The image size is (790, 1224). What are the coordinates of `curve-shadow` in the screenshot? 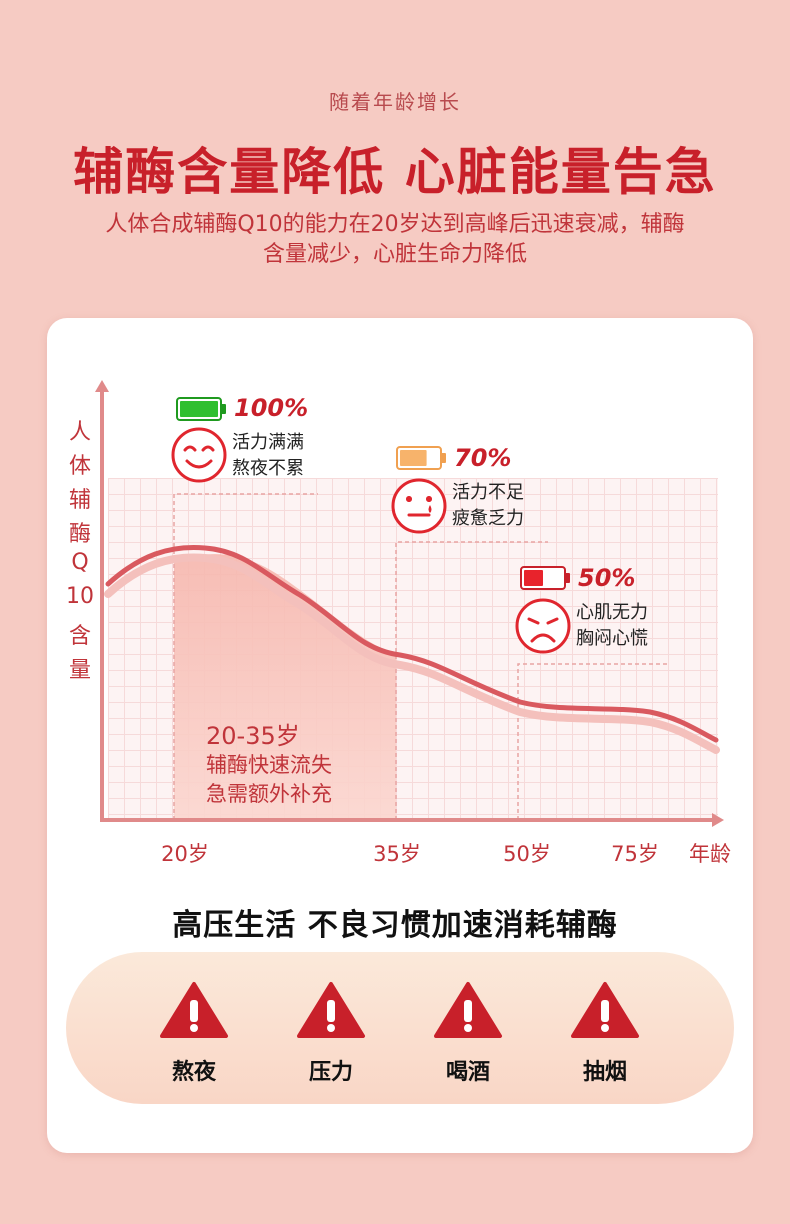 It's located at (412, 653).